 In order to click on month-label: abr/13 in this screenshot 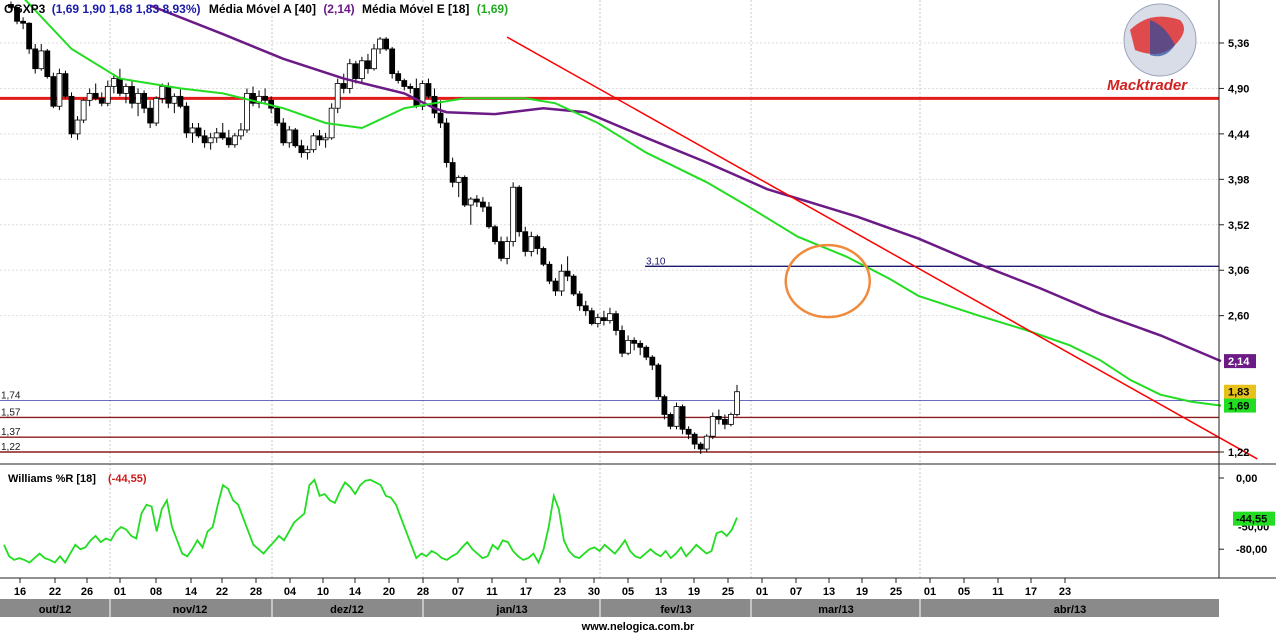, I will do `click(1070, 610)`.